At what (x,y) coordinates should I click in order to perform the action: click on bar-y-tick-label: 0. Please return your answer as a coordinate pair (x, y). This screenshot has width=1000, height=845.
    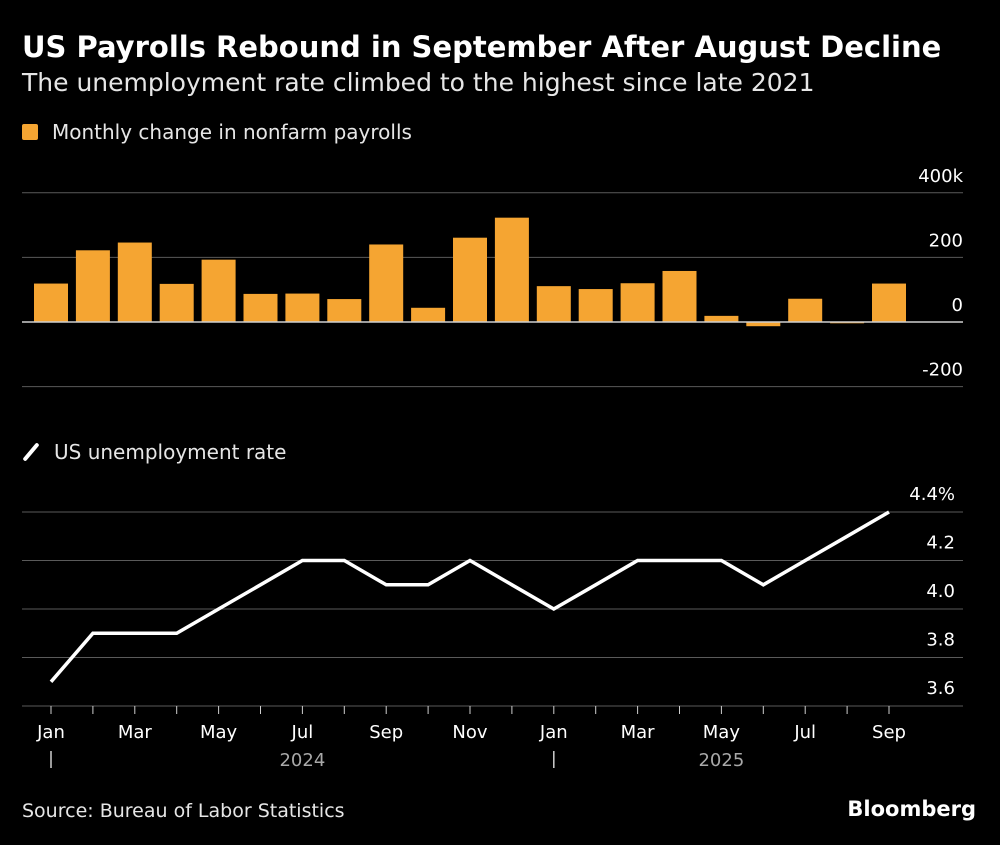
    Looking at the image, I should click on (957, 305).